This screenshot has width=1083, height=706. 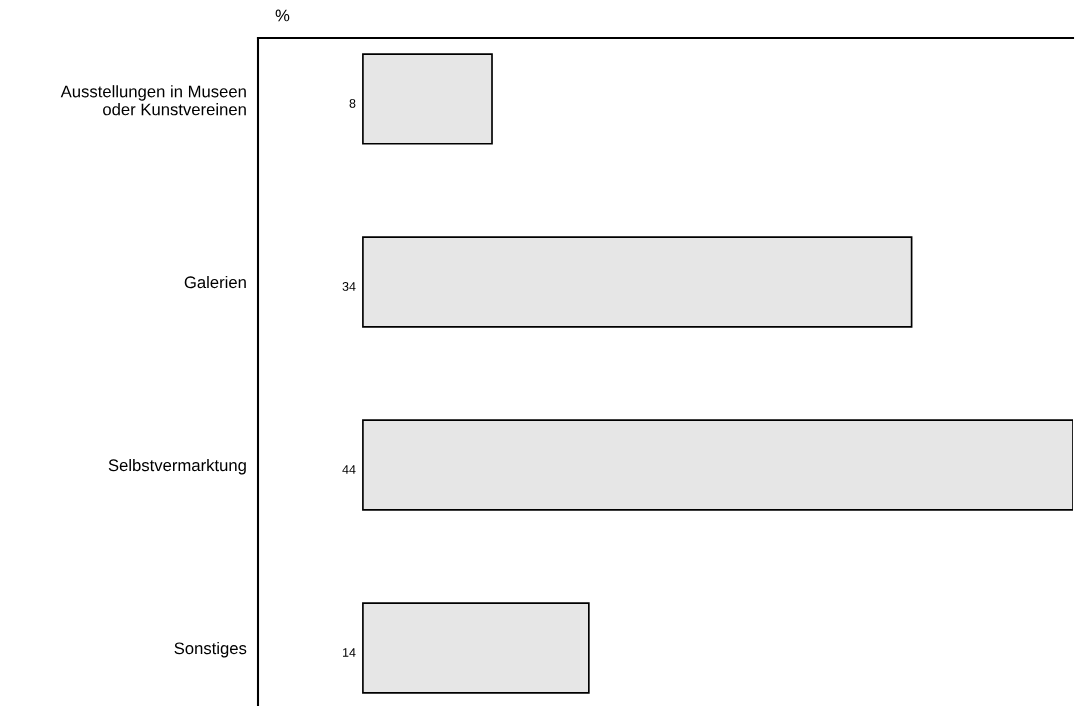 I want to click on y-tick-label: Ausstellungen in Museen oder Kunstvereinen, so click(x=153, y=100).